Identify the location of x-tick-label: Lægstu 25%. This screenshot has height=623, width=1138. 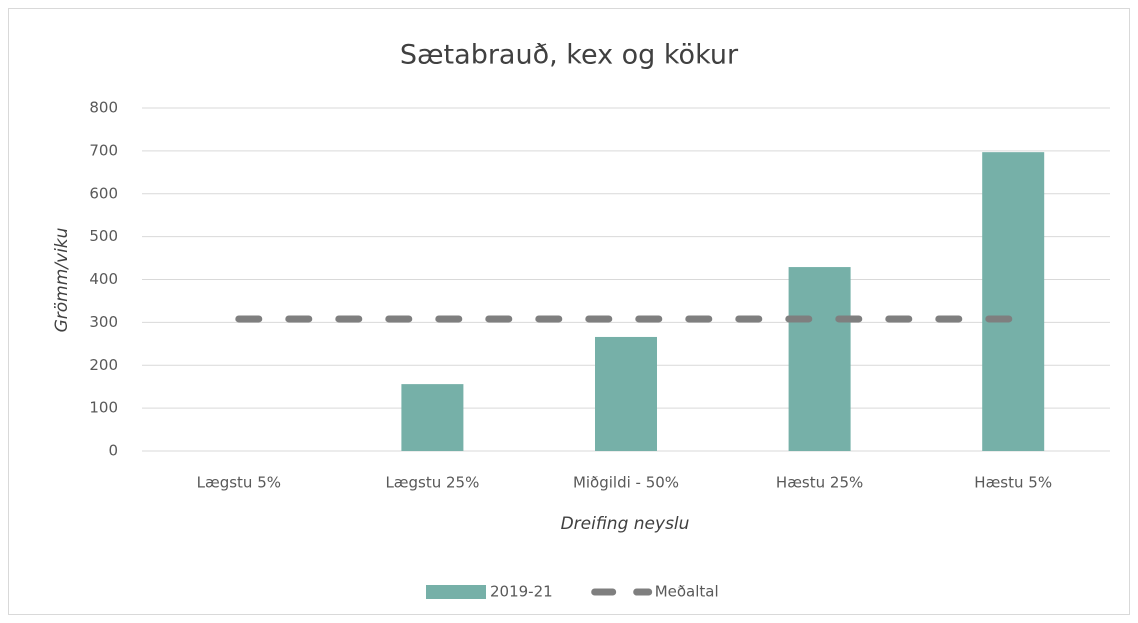
(432, 483).